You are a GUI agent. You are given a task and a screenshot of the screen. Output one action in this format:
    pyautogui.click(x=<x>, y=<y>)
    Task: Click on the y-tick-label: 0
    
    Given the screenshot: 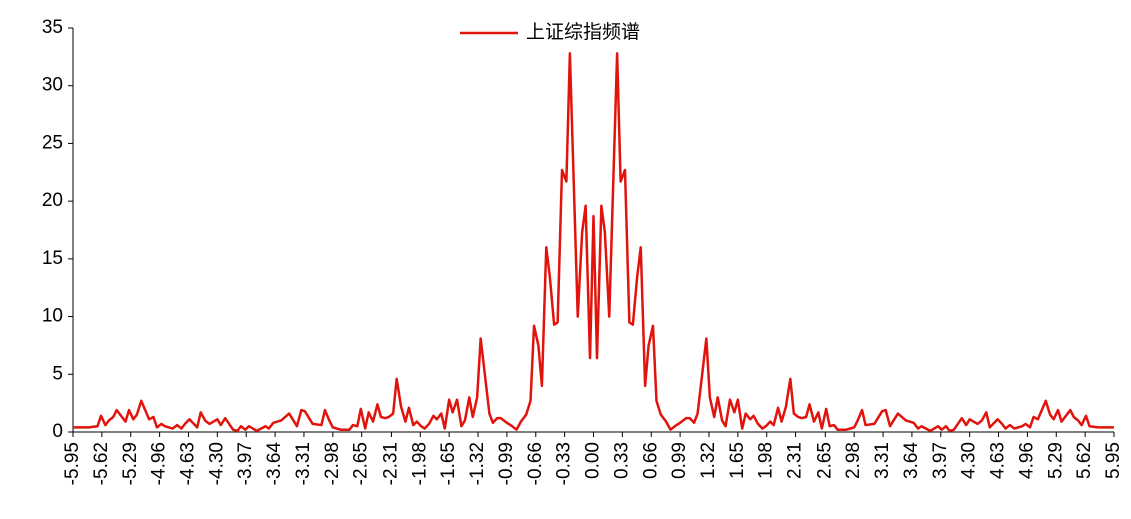 What is the action you would take?
    pyautogui.click(x=57, y=431)
    